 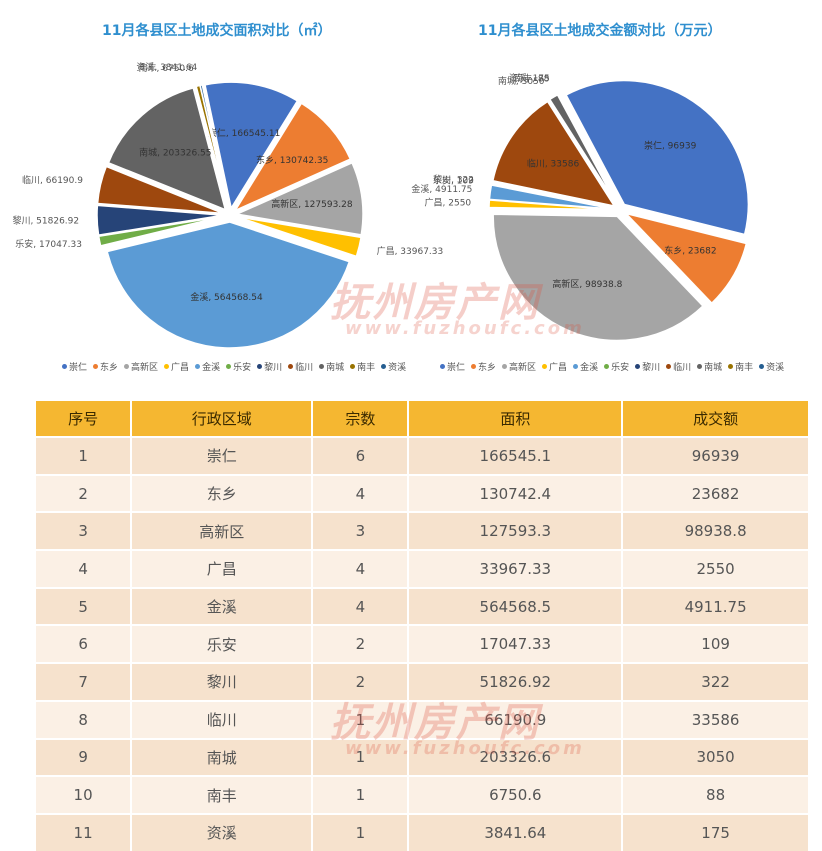 What do you see at coordinates (223, 568) in the screenshot?
I see `cell-district: 广昌` at bounding box center [223, 568].